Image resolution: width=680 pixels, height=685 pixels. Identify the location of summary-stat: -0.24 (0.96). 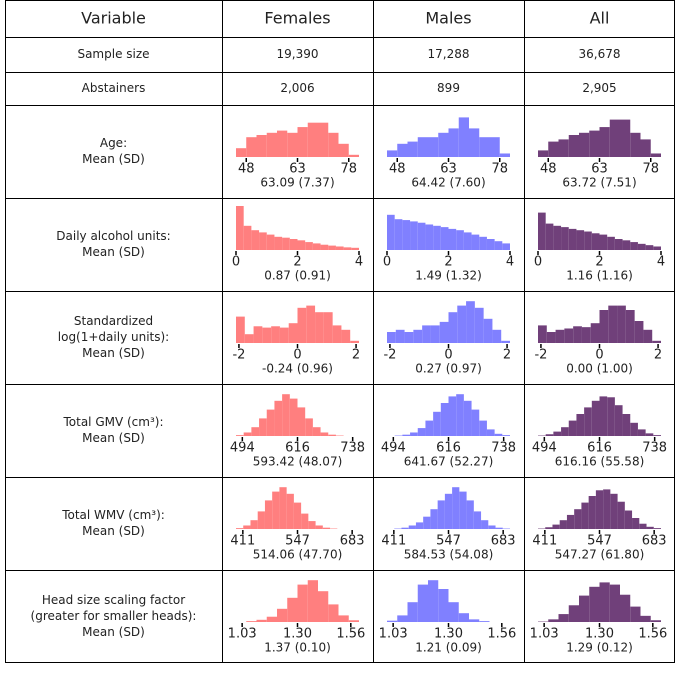
(297, 369).